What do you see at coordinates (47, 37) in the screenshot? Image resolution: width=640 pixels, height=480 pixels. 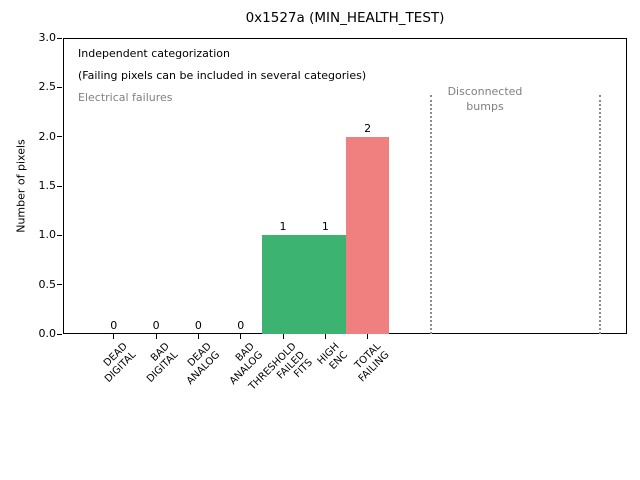 I see `y-tick-label: 3.0` at bounding box center [47, 37].